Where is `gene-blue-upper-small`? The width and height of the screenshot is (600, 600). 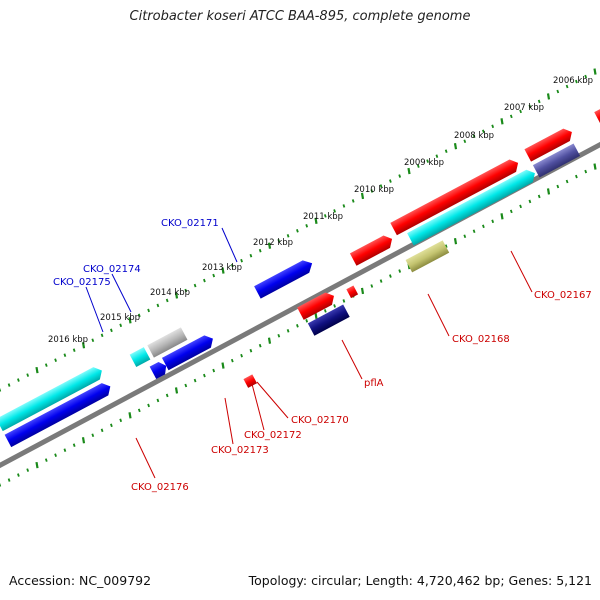 gene-blue-upper-small is located at coordinates (159, 370).